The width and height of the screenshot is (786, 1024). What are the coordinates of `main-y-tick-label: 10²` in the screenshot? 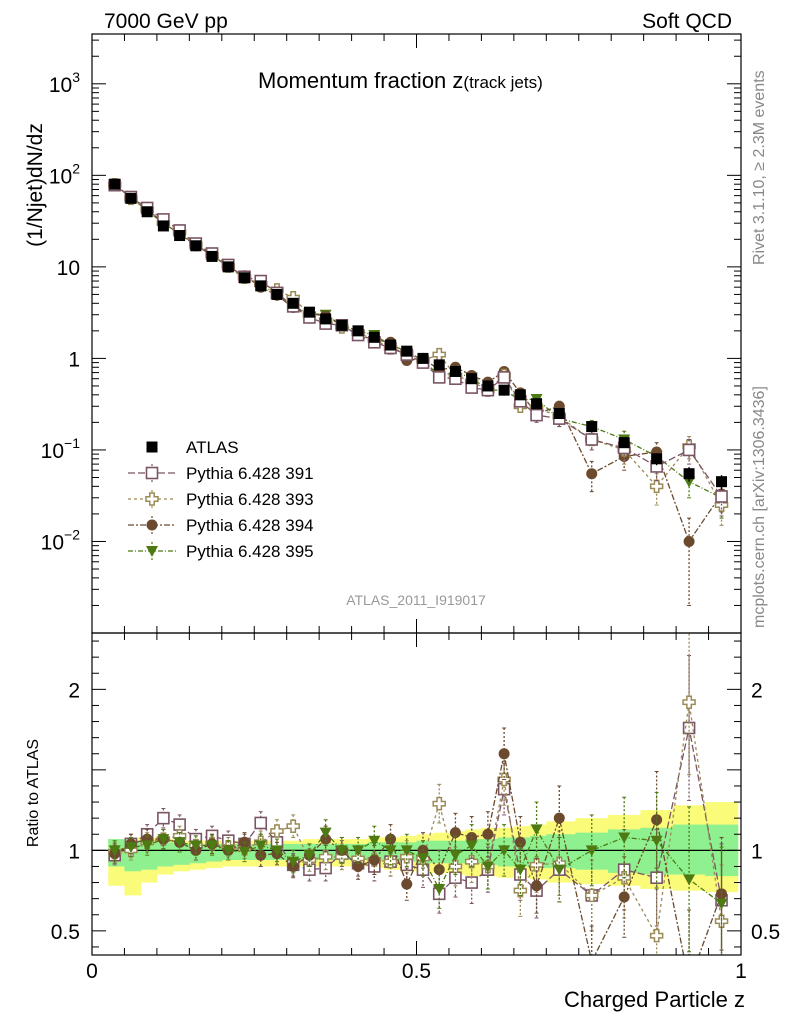 It's located at (64, 174).